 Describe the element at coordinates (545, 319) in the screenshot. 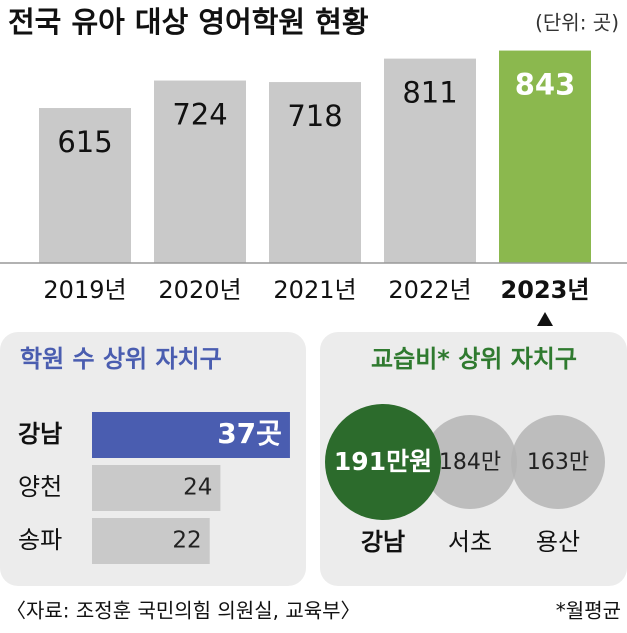

I see `pointer` at that location.